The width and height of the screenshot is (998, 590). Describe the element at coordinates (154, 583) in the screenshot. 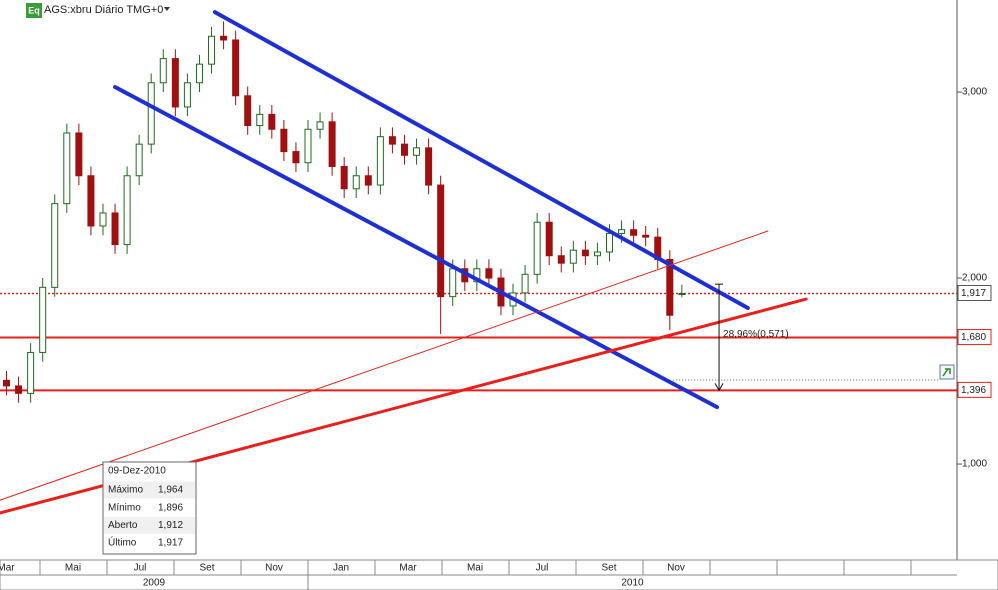

I see `year-label: 2009` at that location.